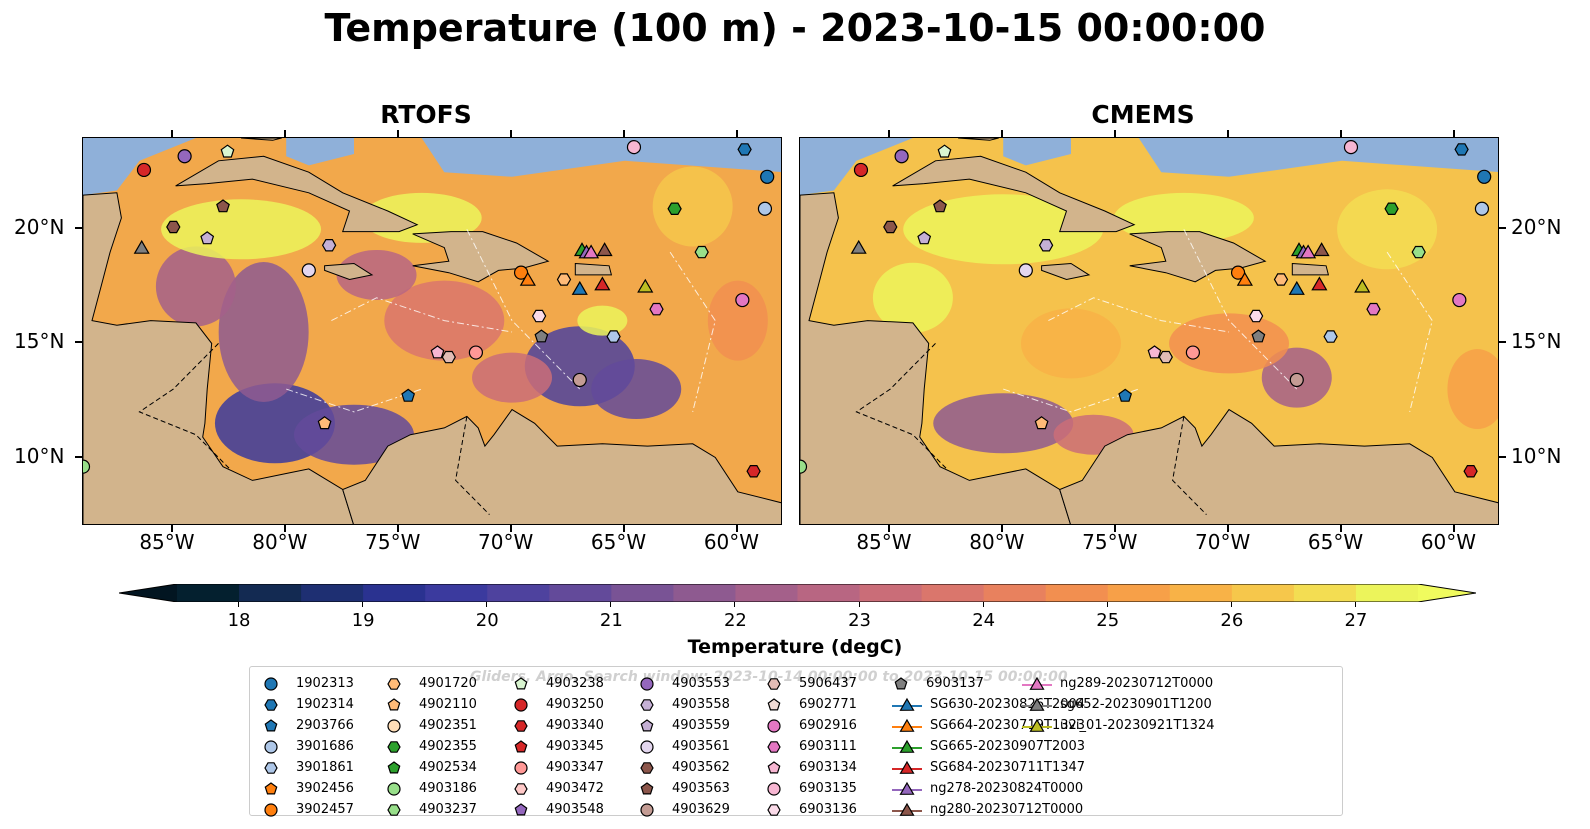 Image resolution: width=1590 pixels, height=829 pixels. What do you see at coordinates (1362, 285) in the screenshot?
I see `observation-uvi_01-20230921T1324` at bounding box center [1362, 285].